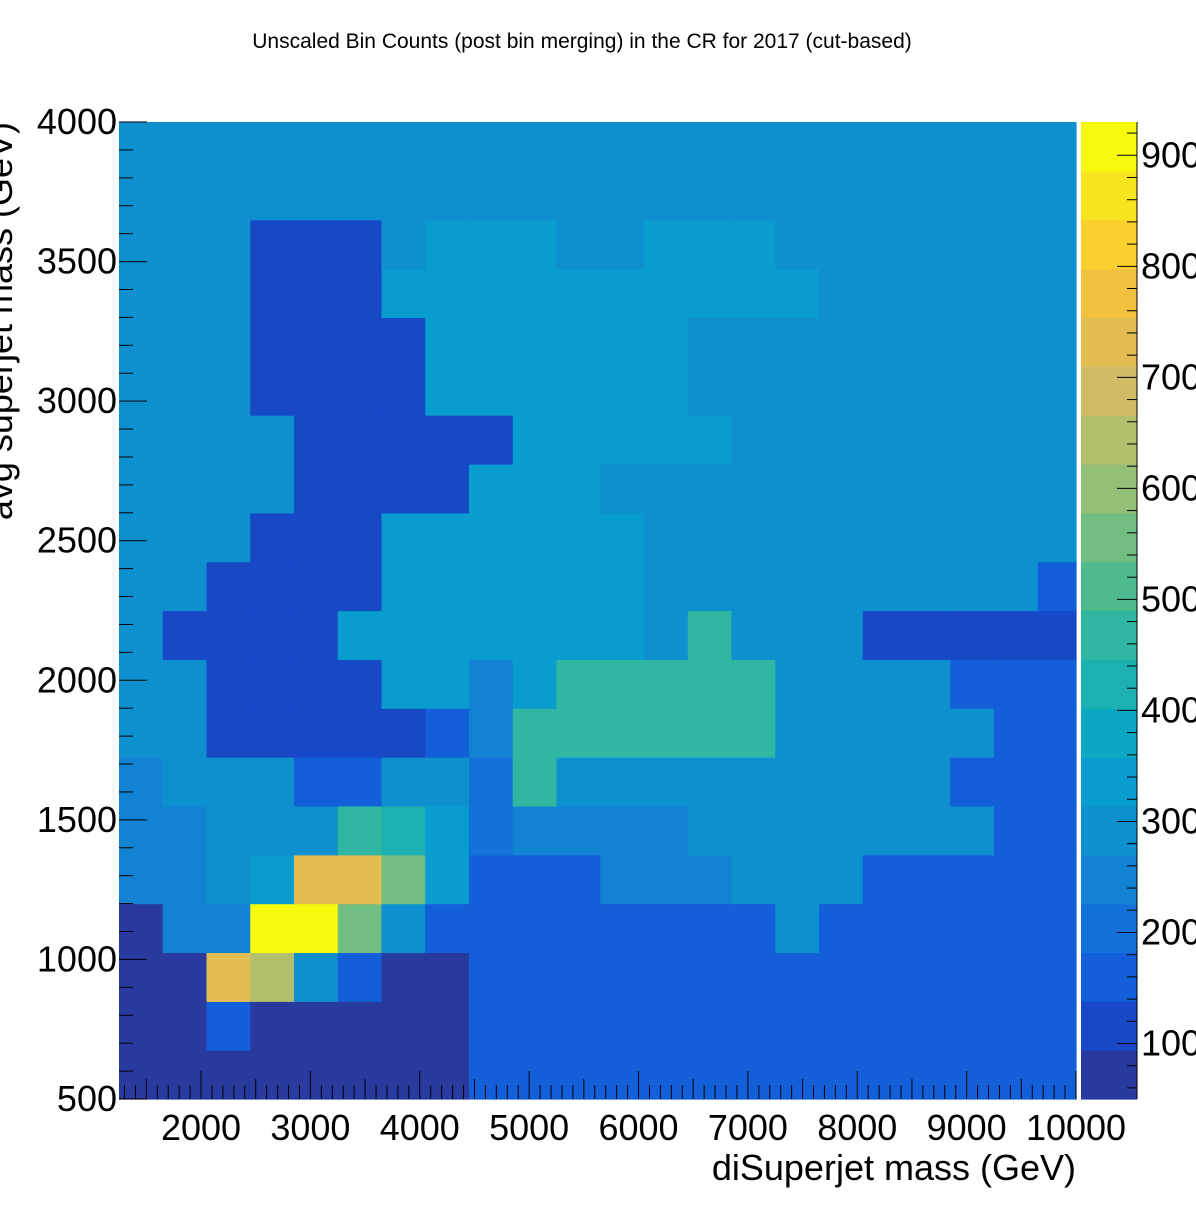 Image resolution: width=1196 pixels, height=1227 pixels. Describe the element at coordinates (1168, 376) in the screenshot. I see `colorbar-tick-label: 700` at that location.